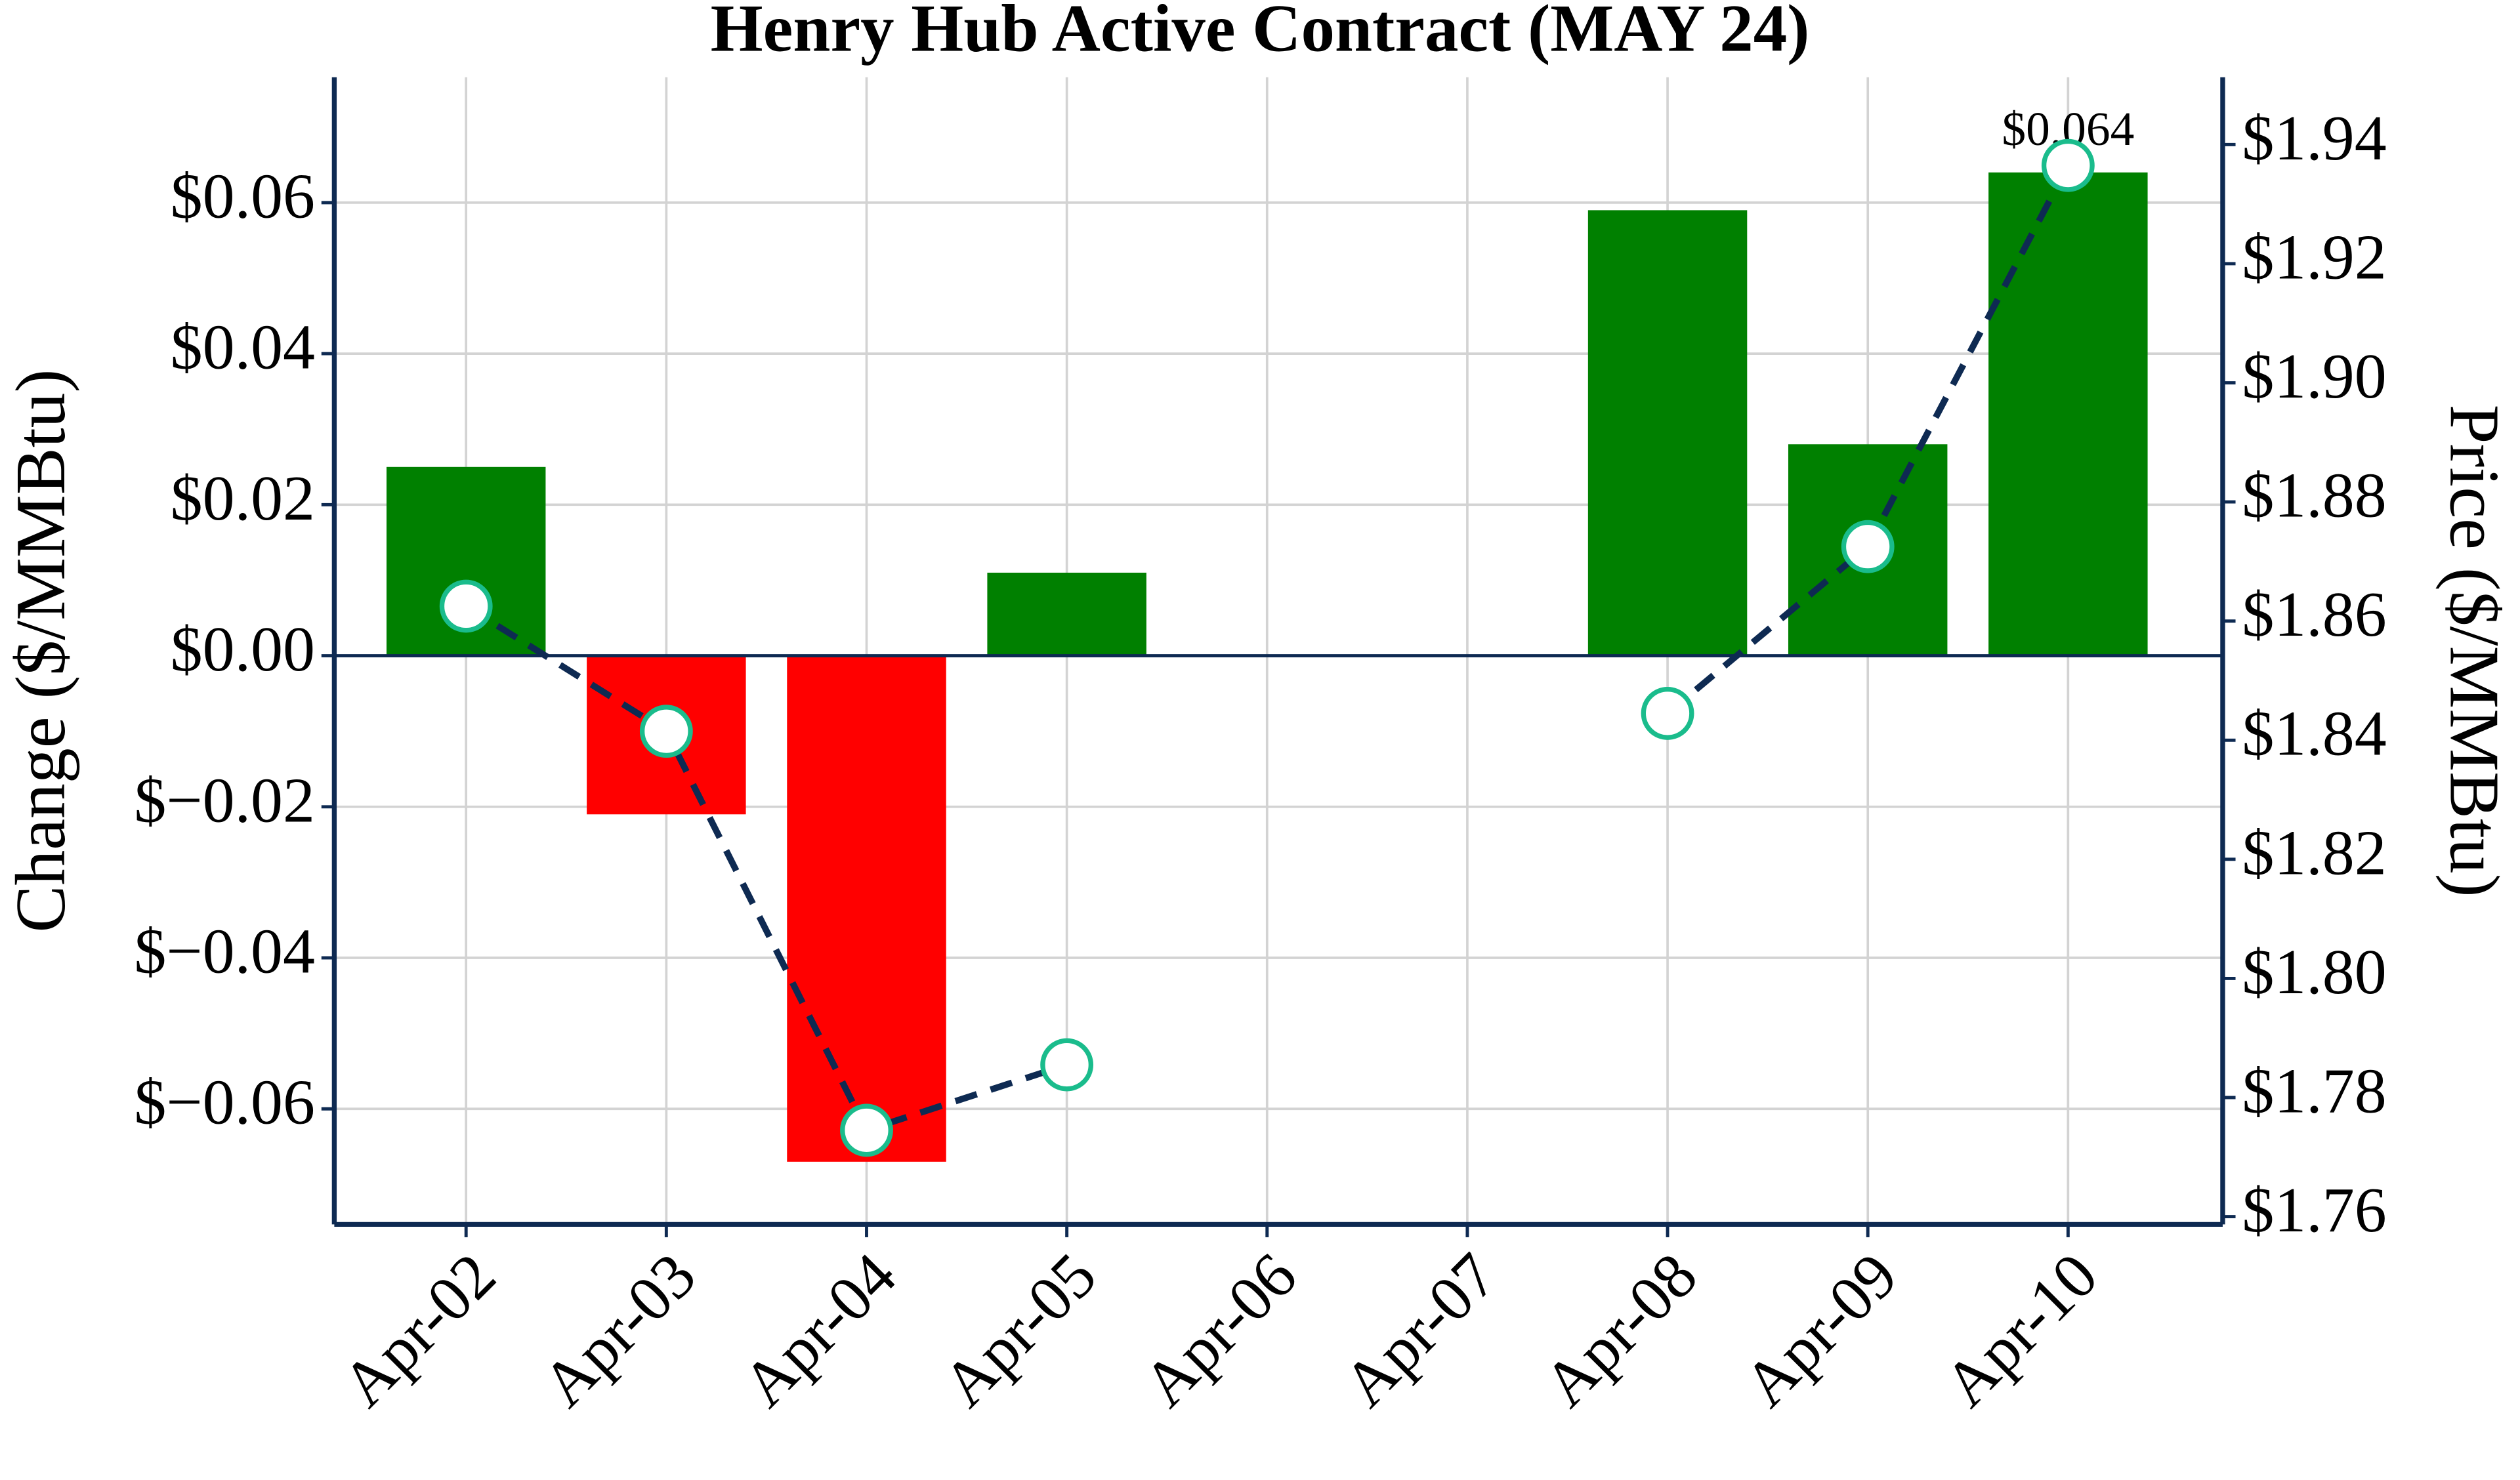 The height and width of the screenshot is (1480, 2520). What do you see at coordinates (2314, 614) in the screenshot?
I see `y2-tick-label: $1.86` at bounding box center [2314, 614].